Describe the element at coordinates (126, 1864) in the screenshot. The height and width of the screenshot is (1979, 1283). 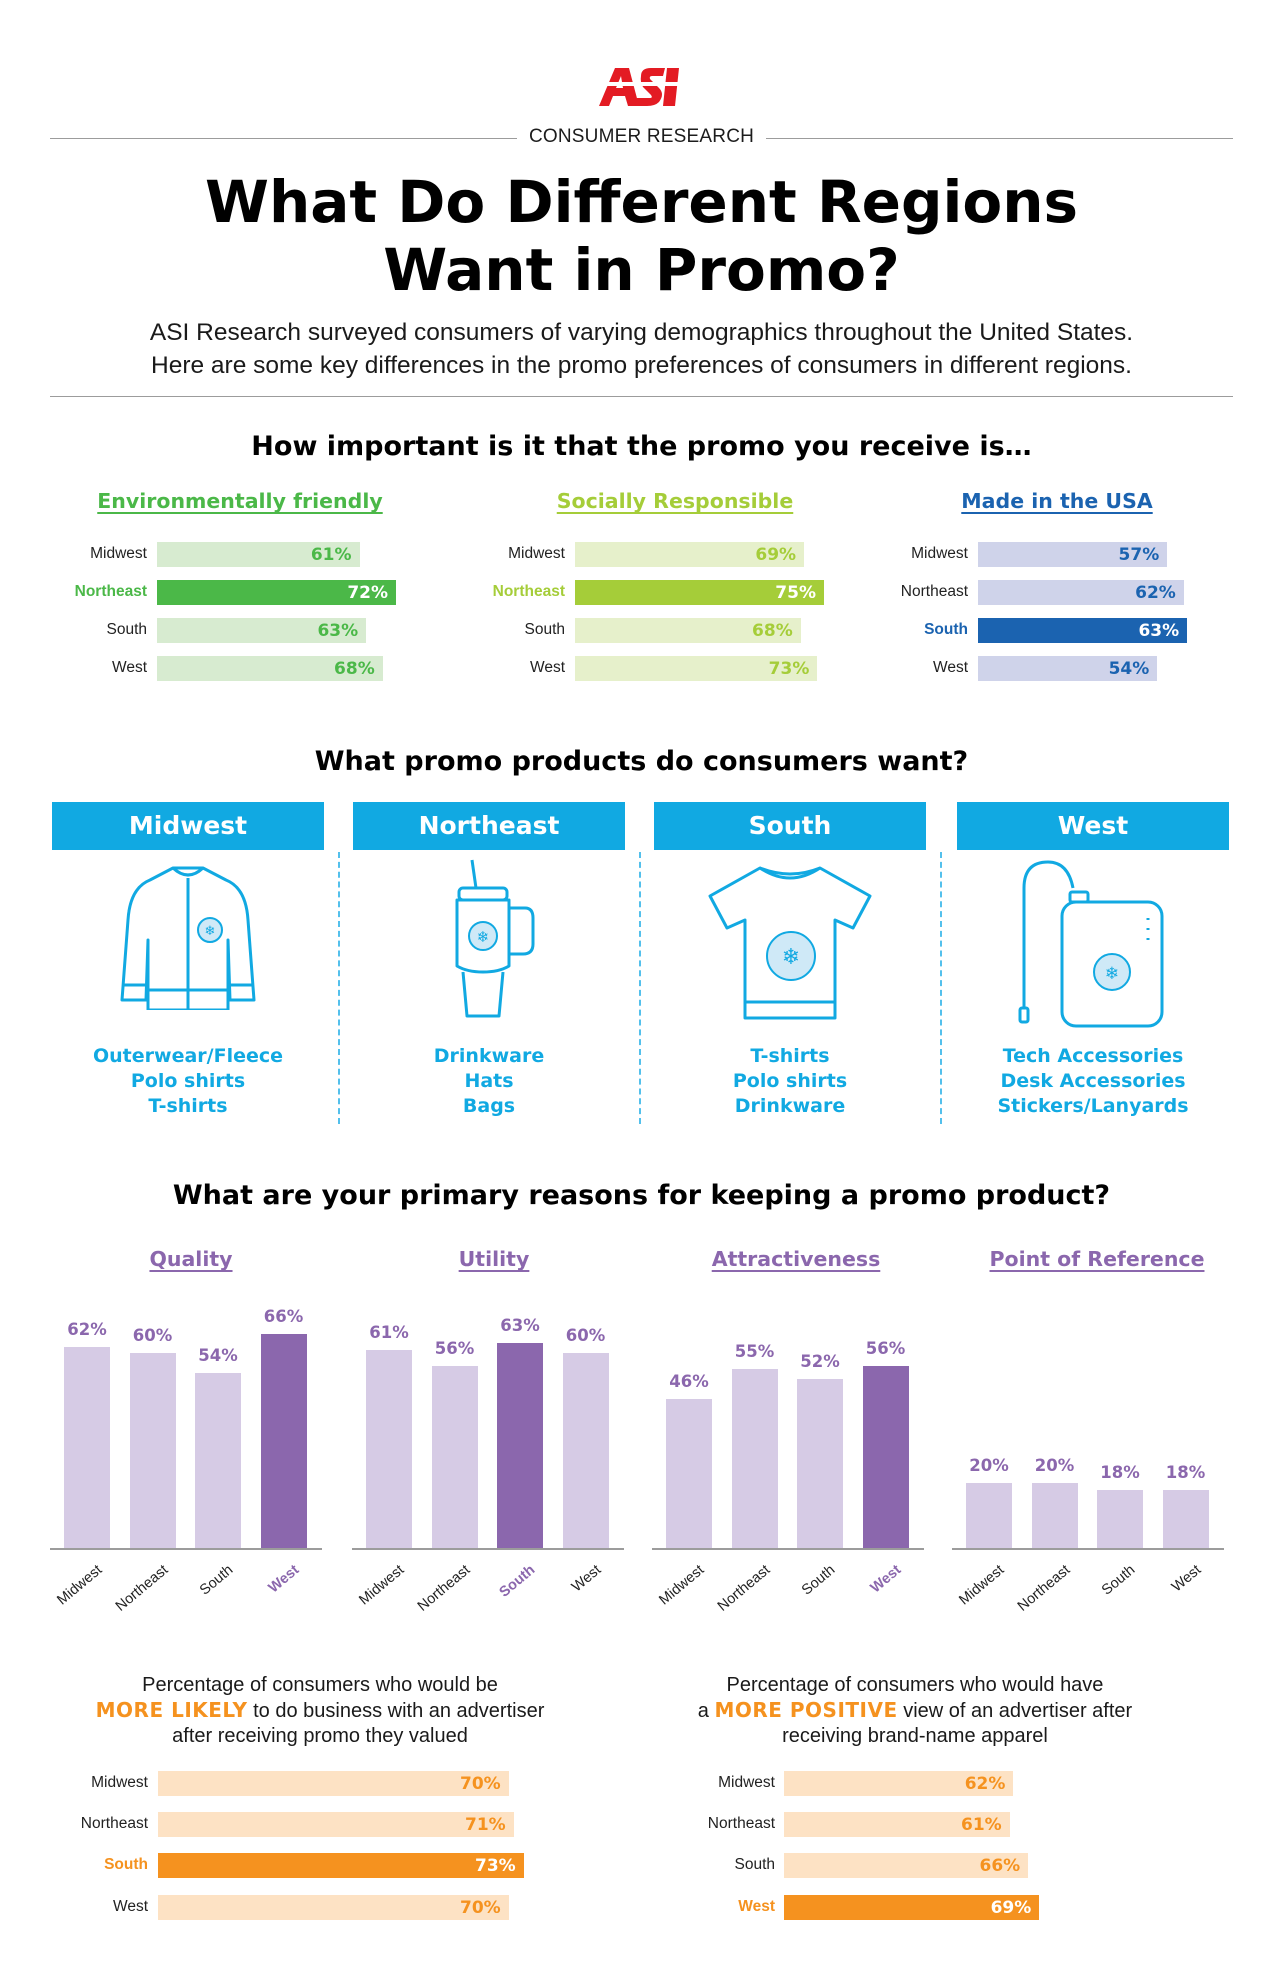
I see `likely-row-label: South` at that location.